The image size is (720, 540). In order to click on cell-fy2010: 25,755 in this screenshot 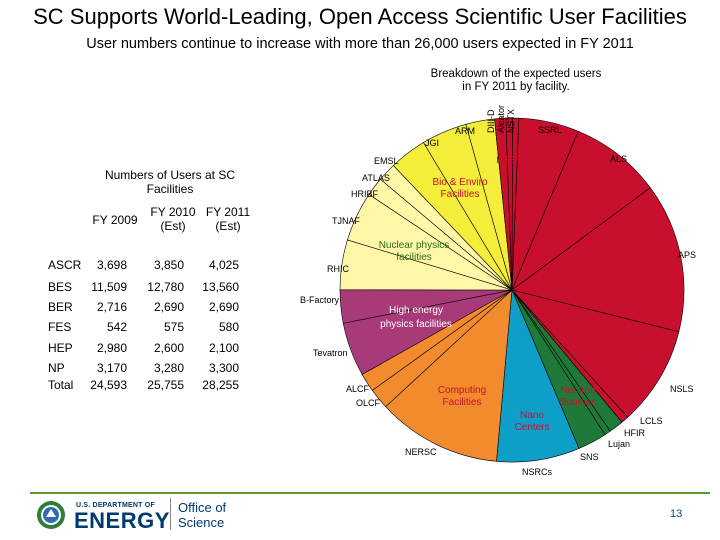, I will do `click(165, 385)`.